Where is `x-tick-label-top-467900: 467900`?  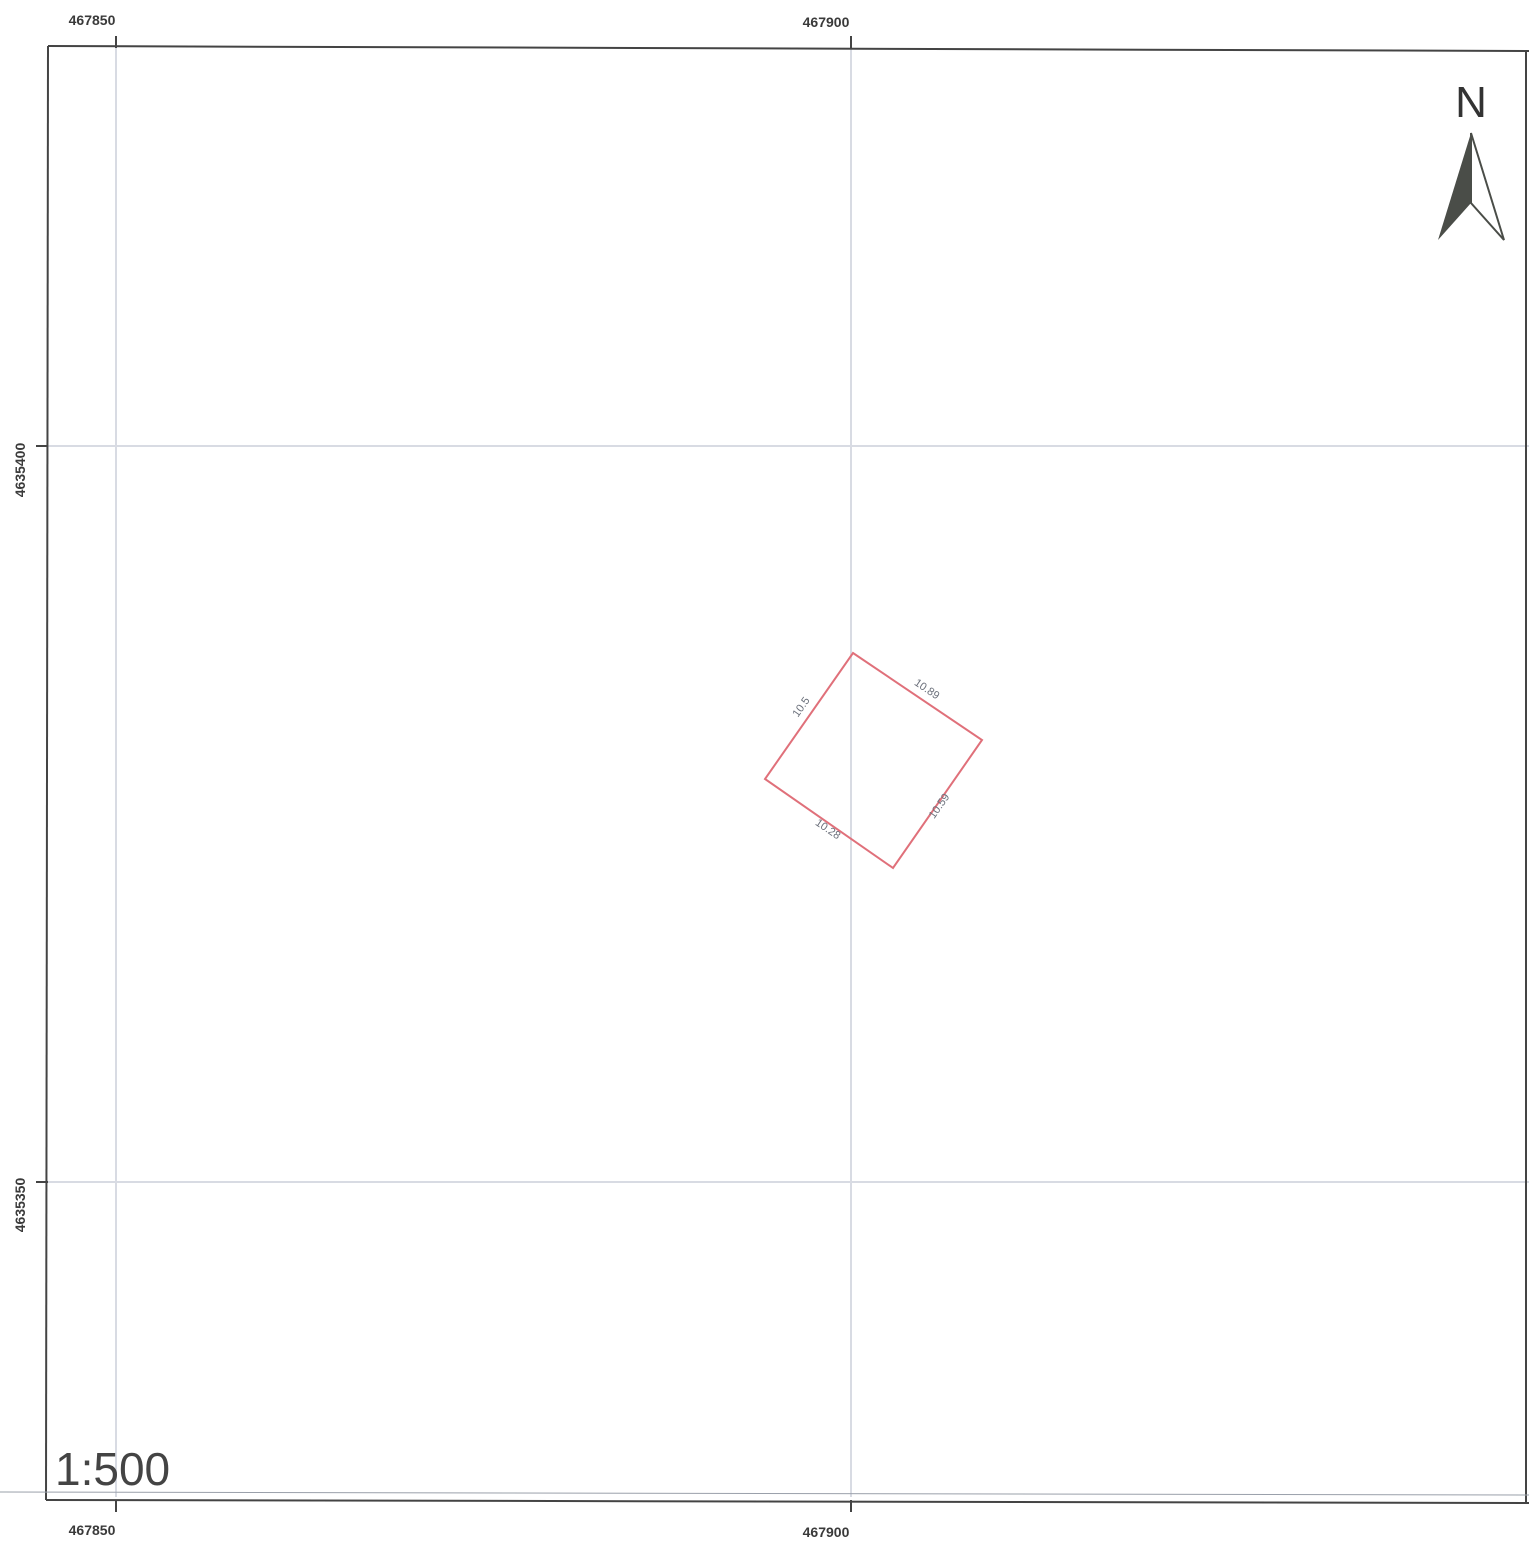 x-tick-label-top-467900: 467900 is located at coordinates (826, 22).